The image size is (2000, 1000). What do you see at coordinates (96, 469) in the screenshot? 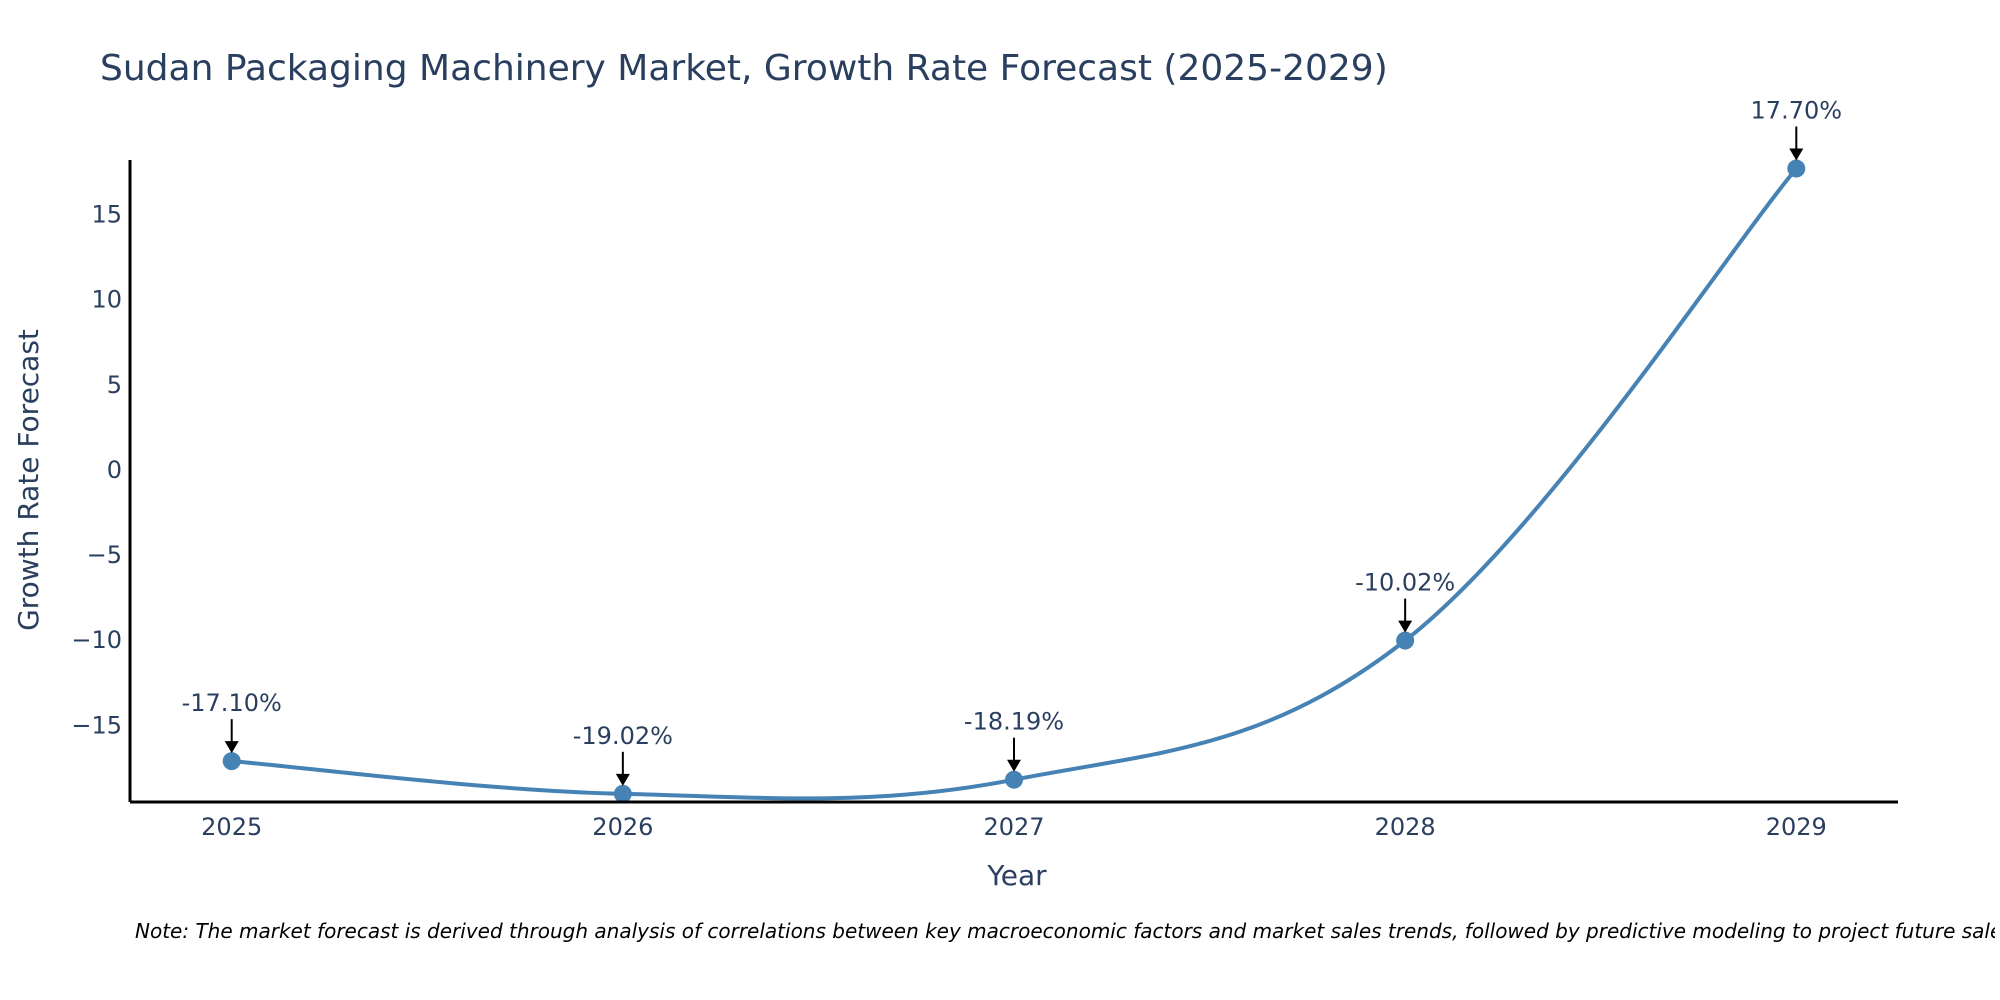
I see `y-ticks: −15 −10 −5 0 5 10 15` at bounding box center [96, 469].